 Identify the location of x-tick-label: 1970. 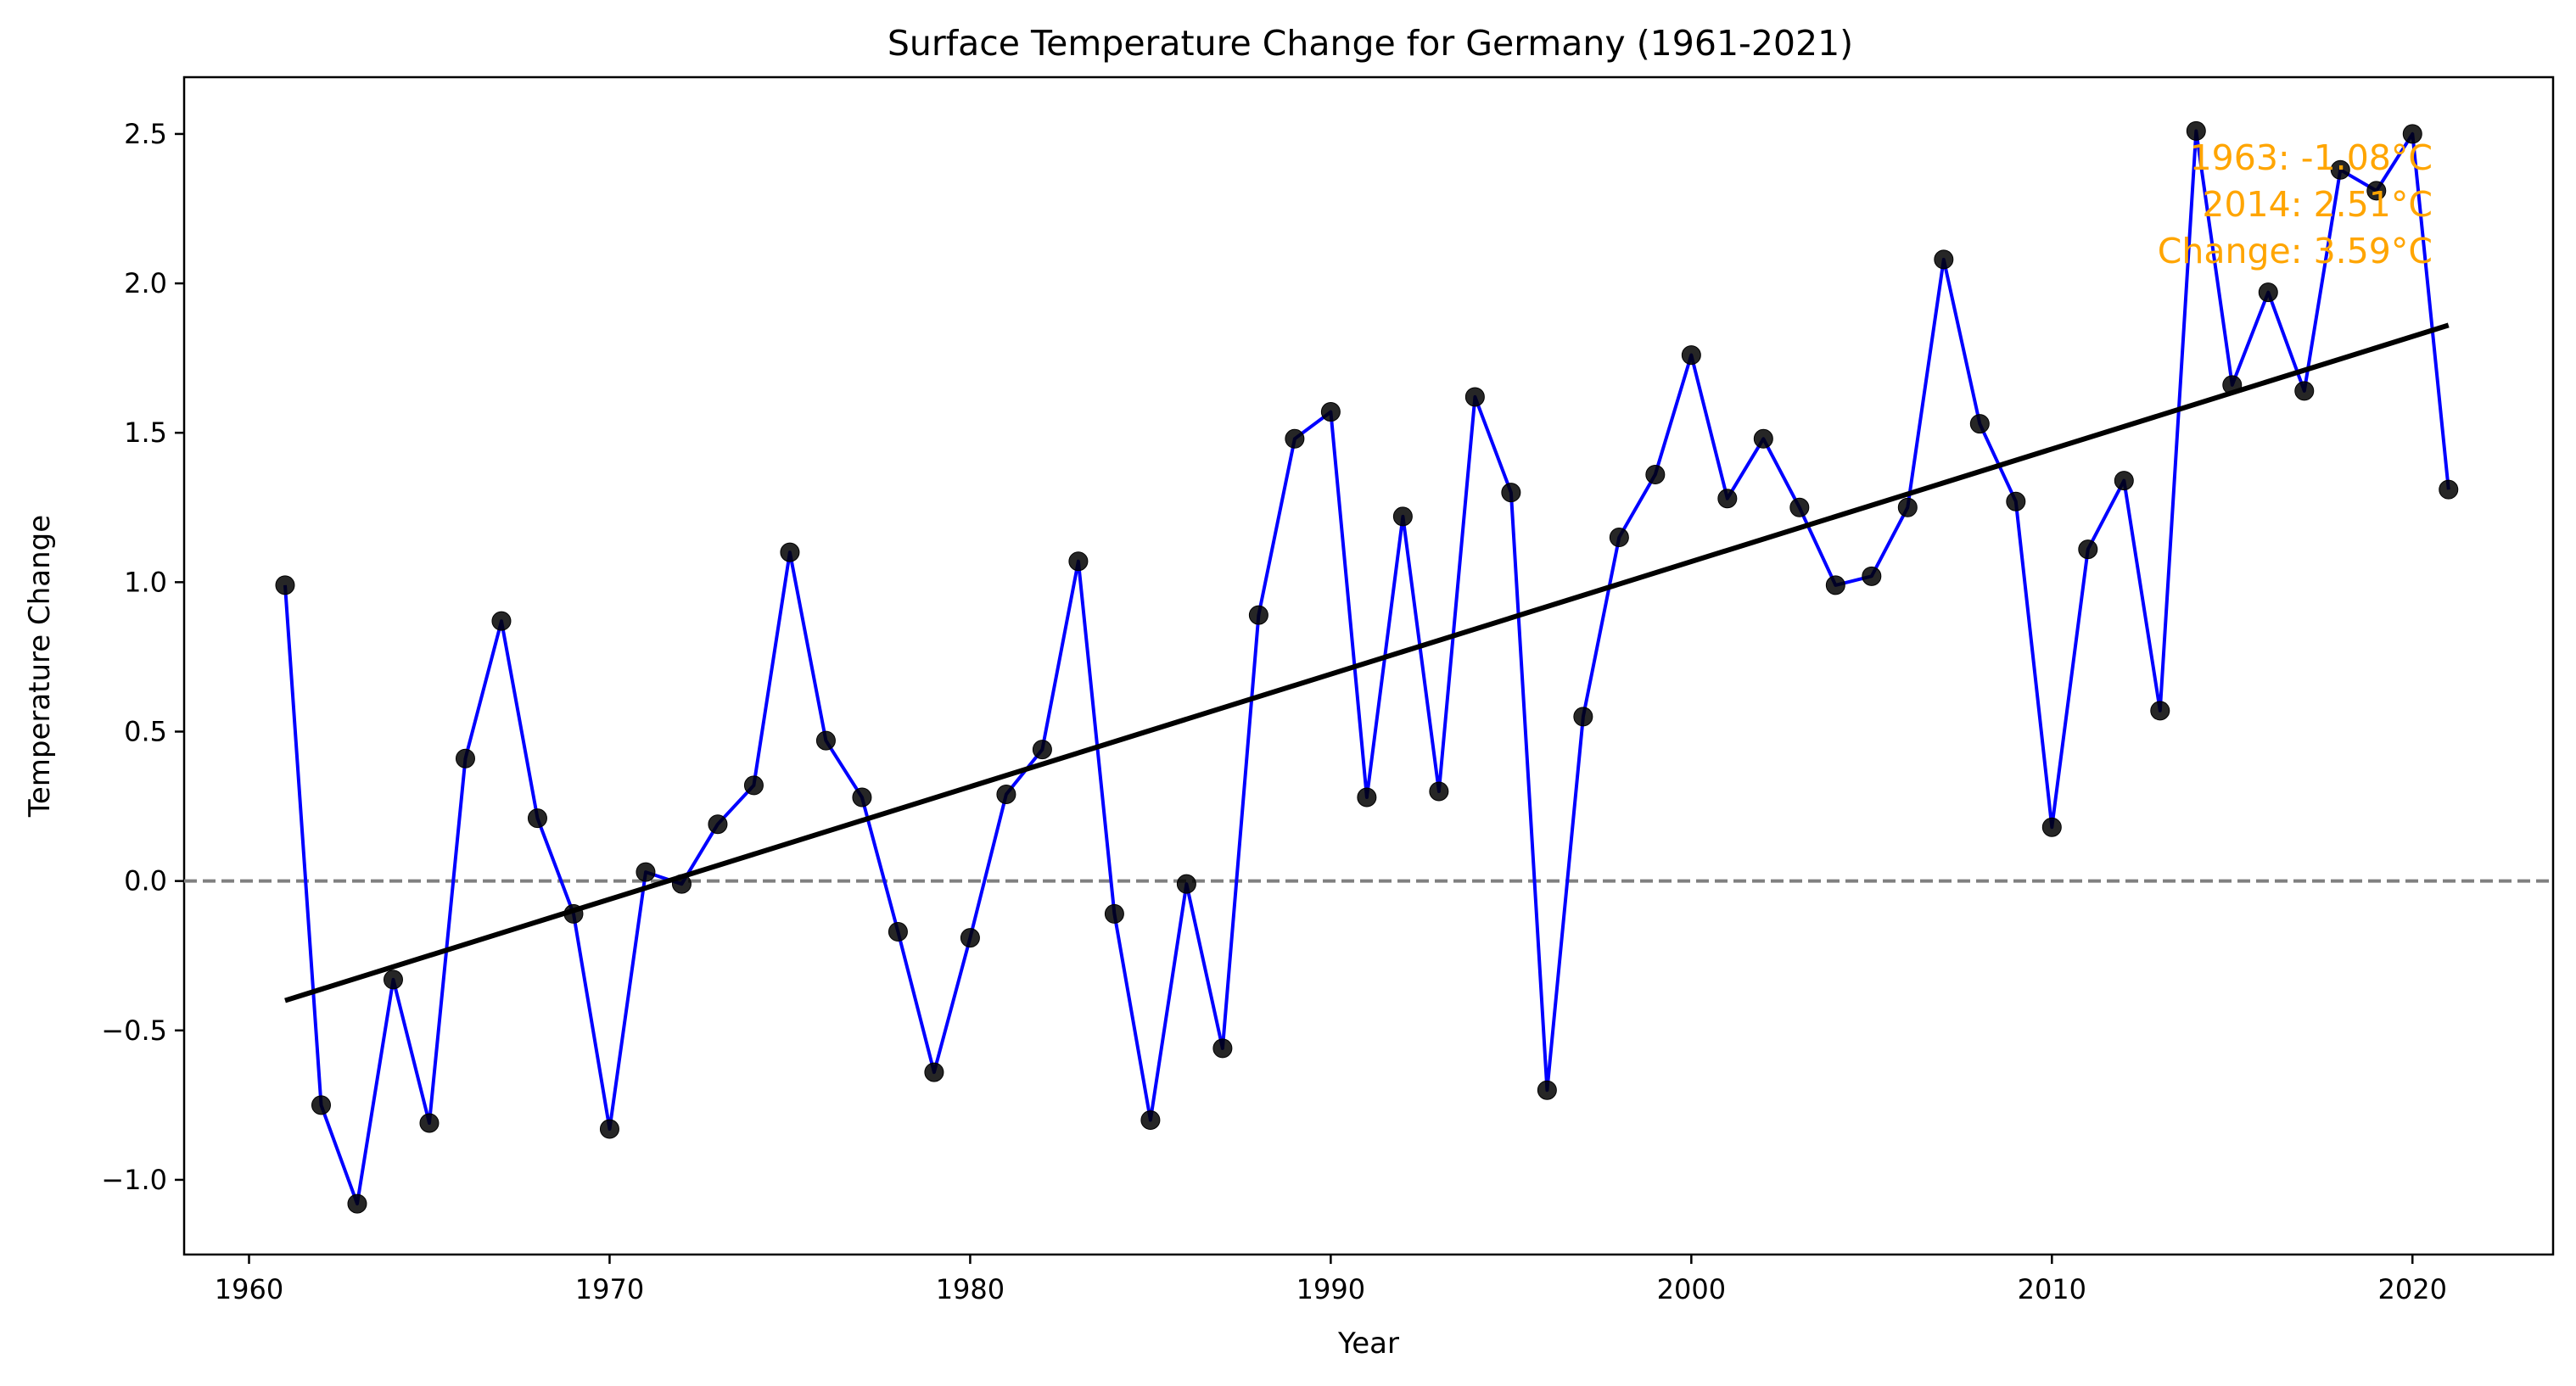
(610, 1289).